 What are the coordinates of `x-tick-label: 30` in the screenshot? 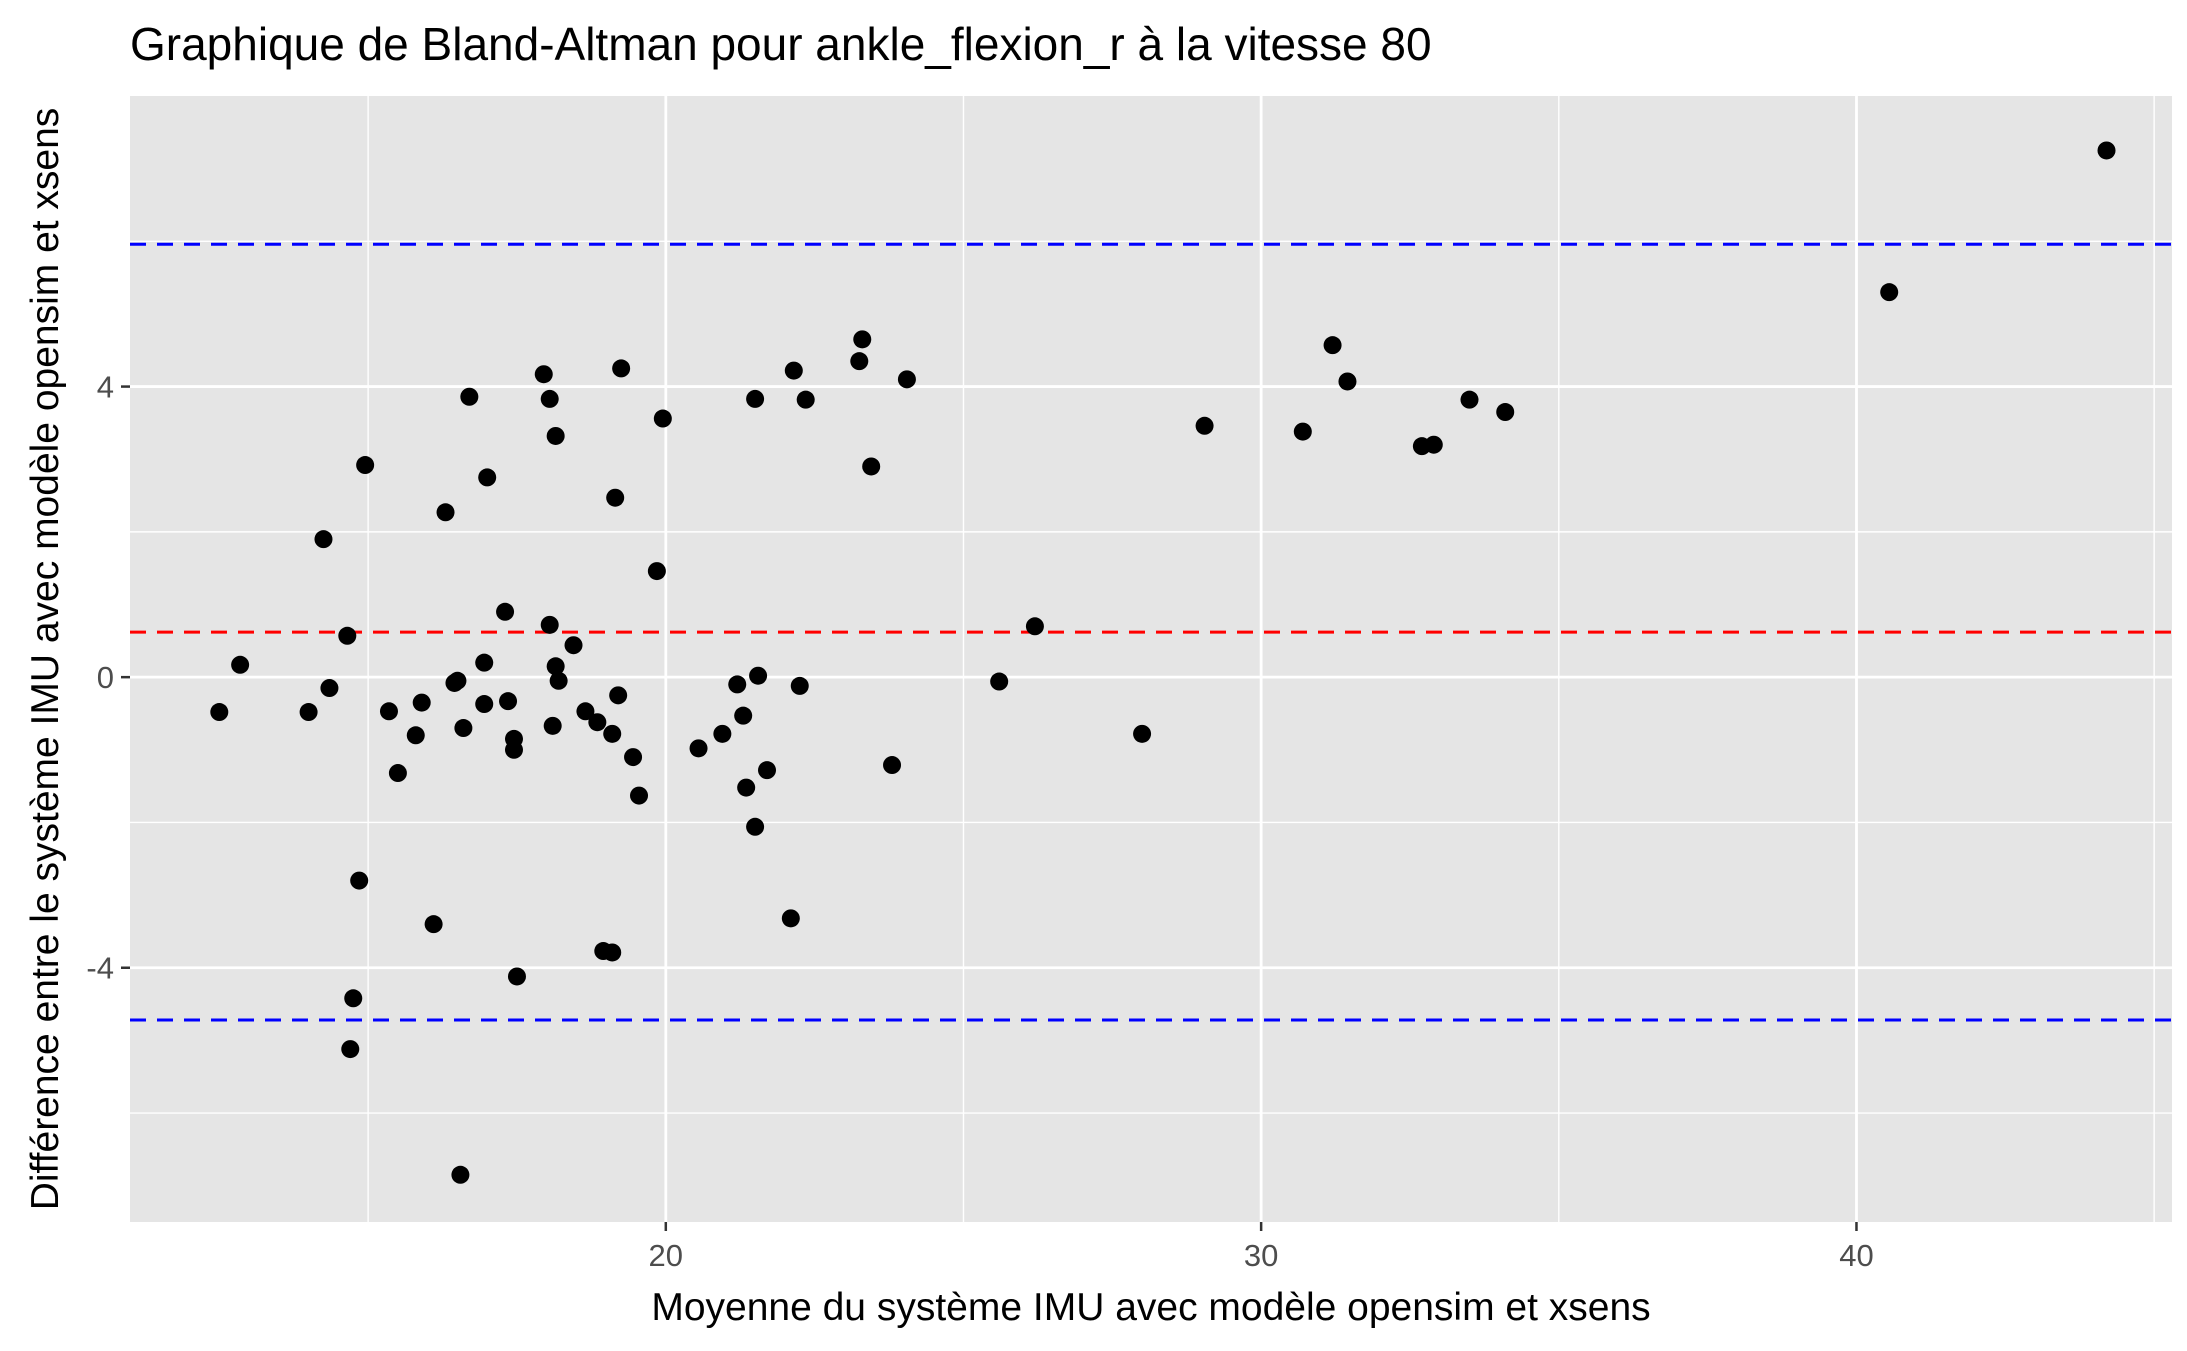 It's located at (1261, 1255).